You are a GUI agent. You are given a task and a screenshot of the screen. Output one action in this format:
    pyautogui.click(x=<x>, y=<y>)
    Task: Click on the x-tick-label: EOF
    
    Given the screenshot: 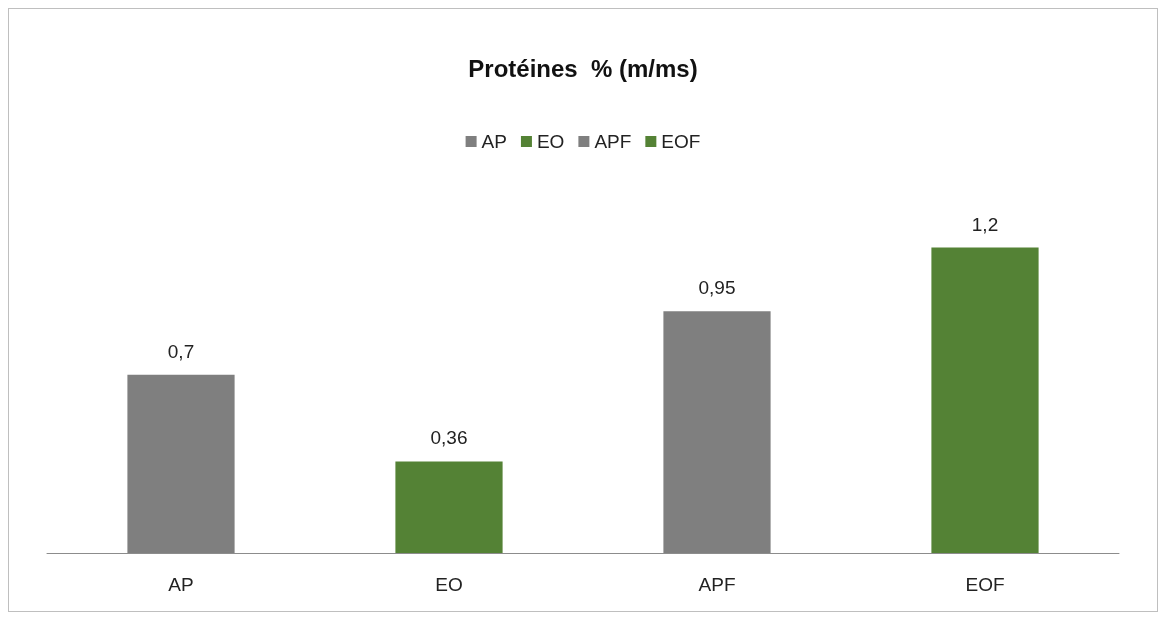 What is the action you would take?
    pyautogui.click(x=985, y=584)
    